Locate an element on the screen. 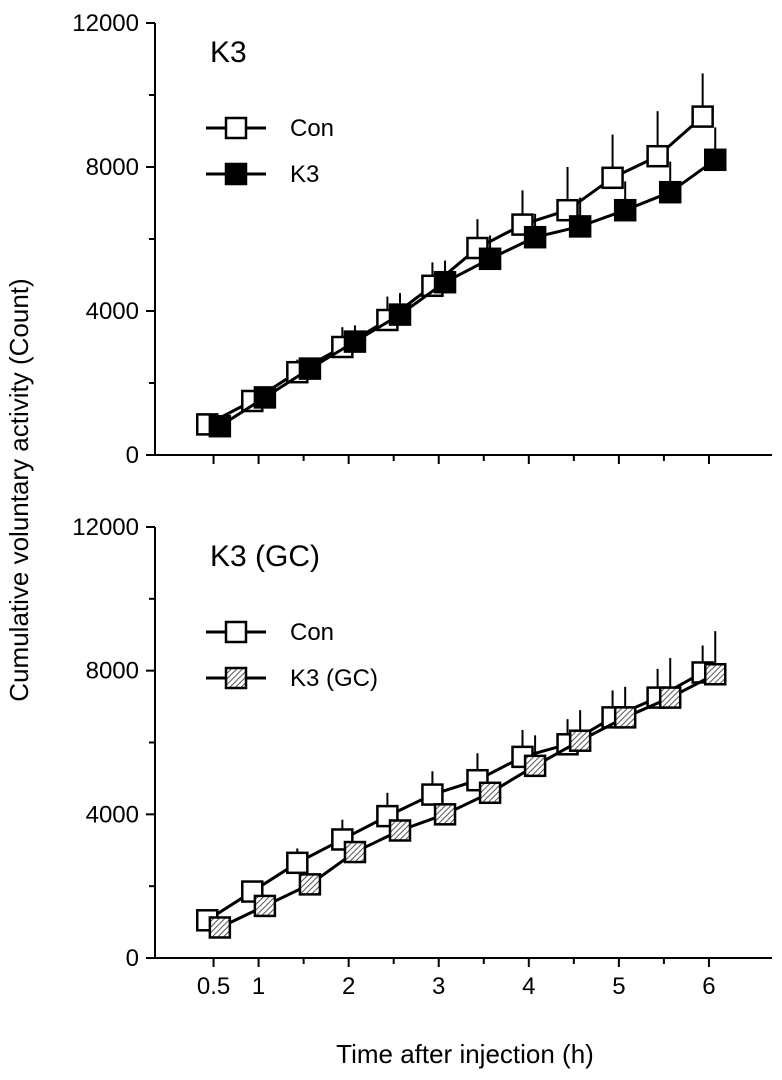  panel-title: K3 is located at coordinates (228, 52).